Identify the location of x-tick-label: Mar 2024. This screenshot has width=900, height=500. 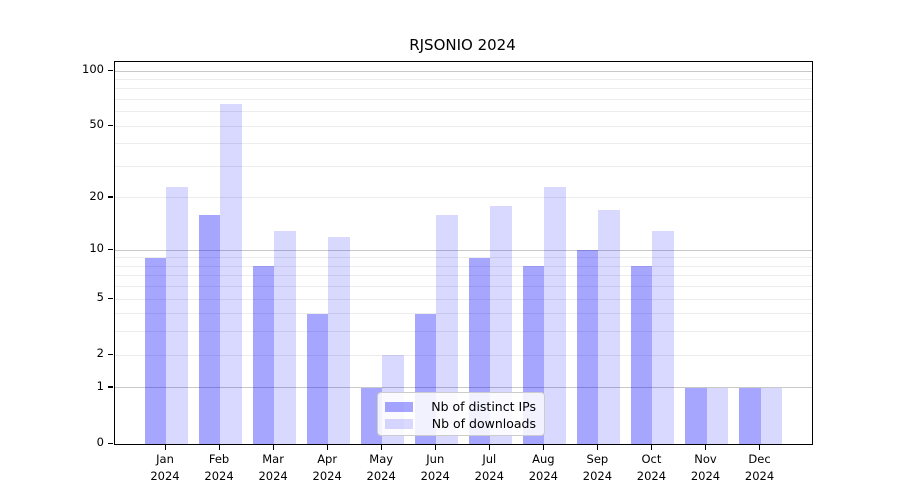
(273, 467).